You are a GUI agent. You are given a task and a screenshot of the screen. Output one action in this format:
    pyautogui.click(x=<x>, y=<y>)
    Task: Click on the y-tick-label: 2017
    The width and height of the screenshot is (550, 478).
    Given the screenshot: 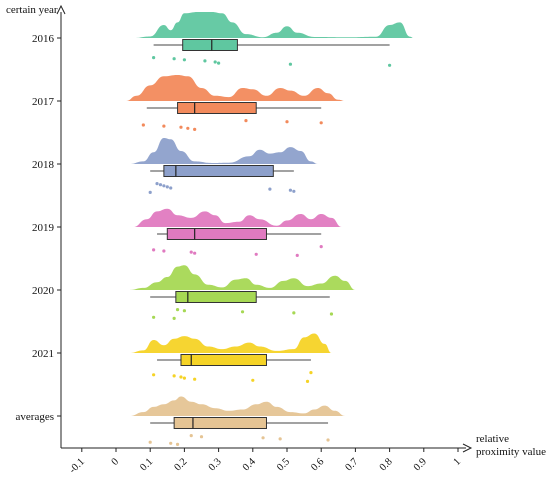 What is the action you would take?
    pyautogui.click(x=43, y=102)
    